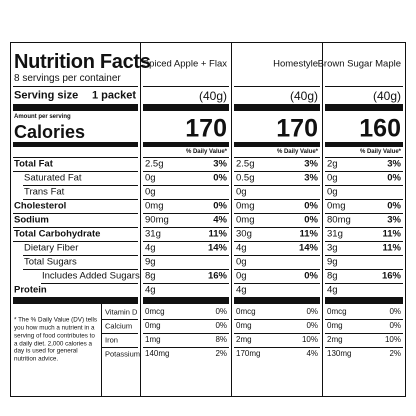 The image size is (416, 416). What do you see at coordinates (335, 339) in the screenshot?
I see `vitamin-amount: 2mg` at bounding box center [335, 339].